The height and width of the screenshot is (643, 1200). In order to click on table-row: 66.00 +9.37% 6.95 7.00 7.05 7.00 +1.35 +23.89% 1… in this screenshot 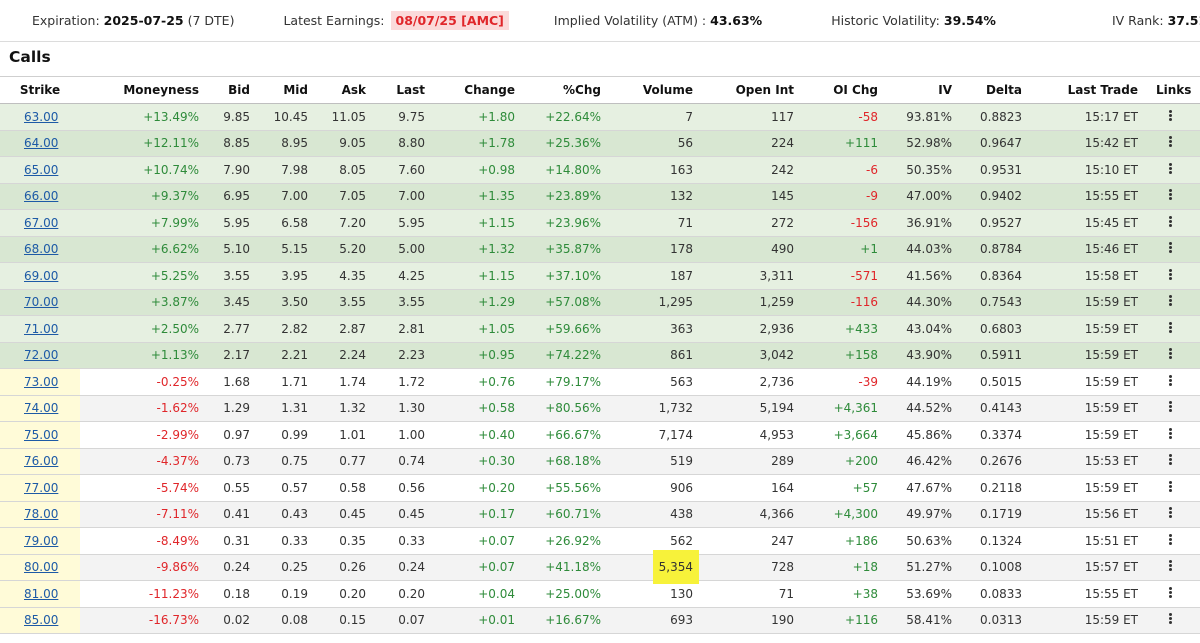, I will do `click(600, 196)`.